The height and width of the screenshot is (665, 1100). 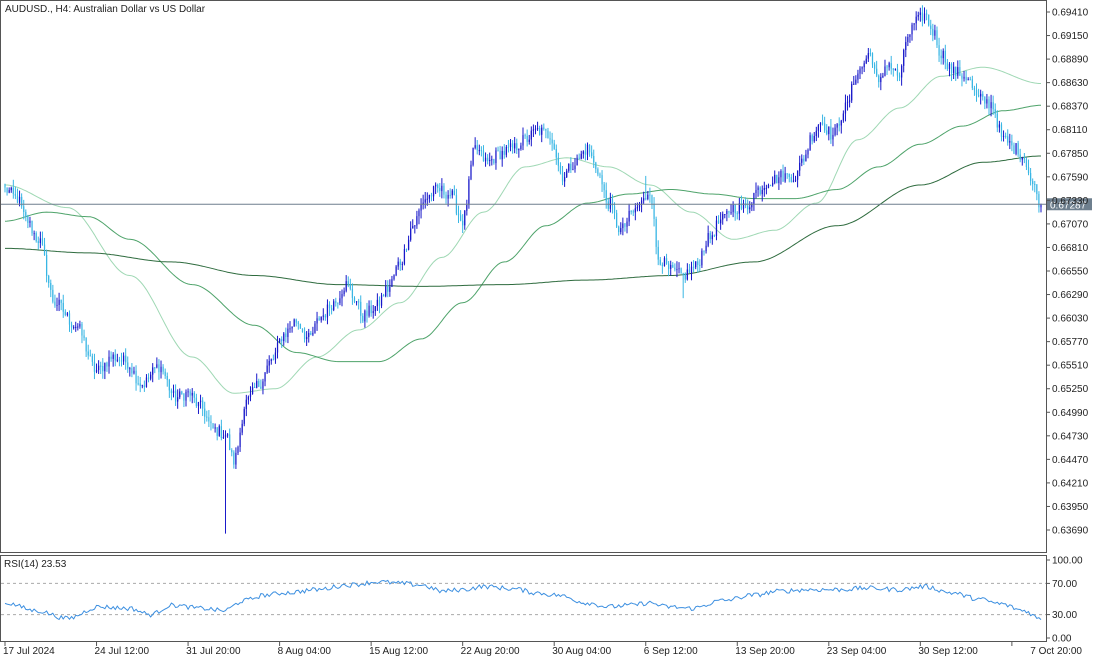 What do you see at coordinates (1070, 177) in the screenshot?
I see `price-tick-label: 0.67590` at bounding box center [1070, 177].